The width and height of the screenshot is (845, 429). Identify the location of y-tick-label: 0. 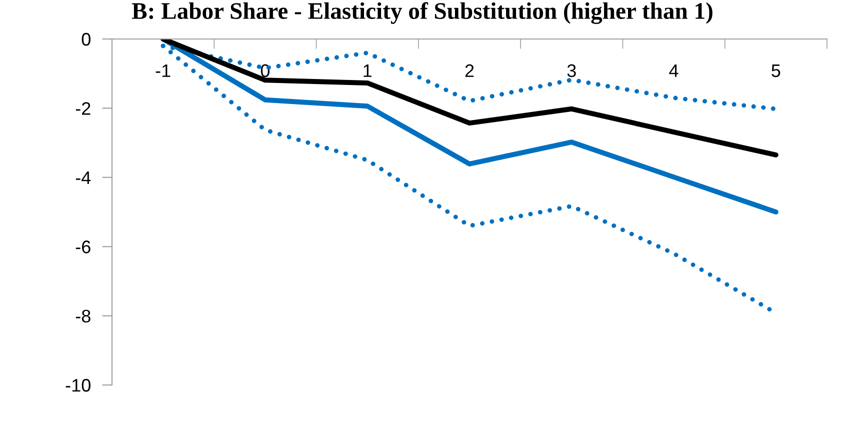
(86, 39).